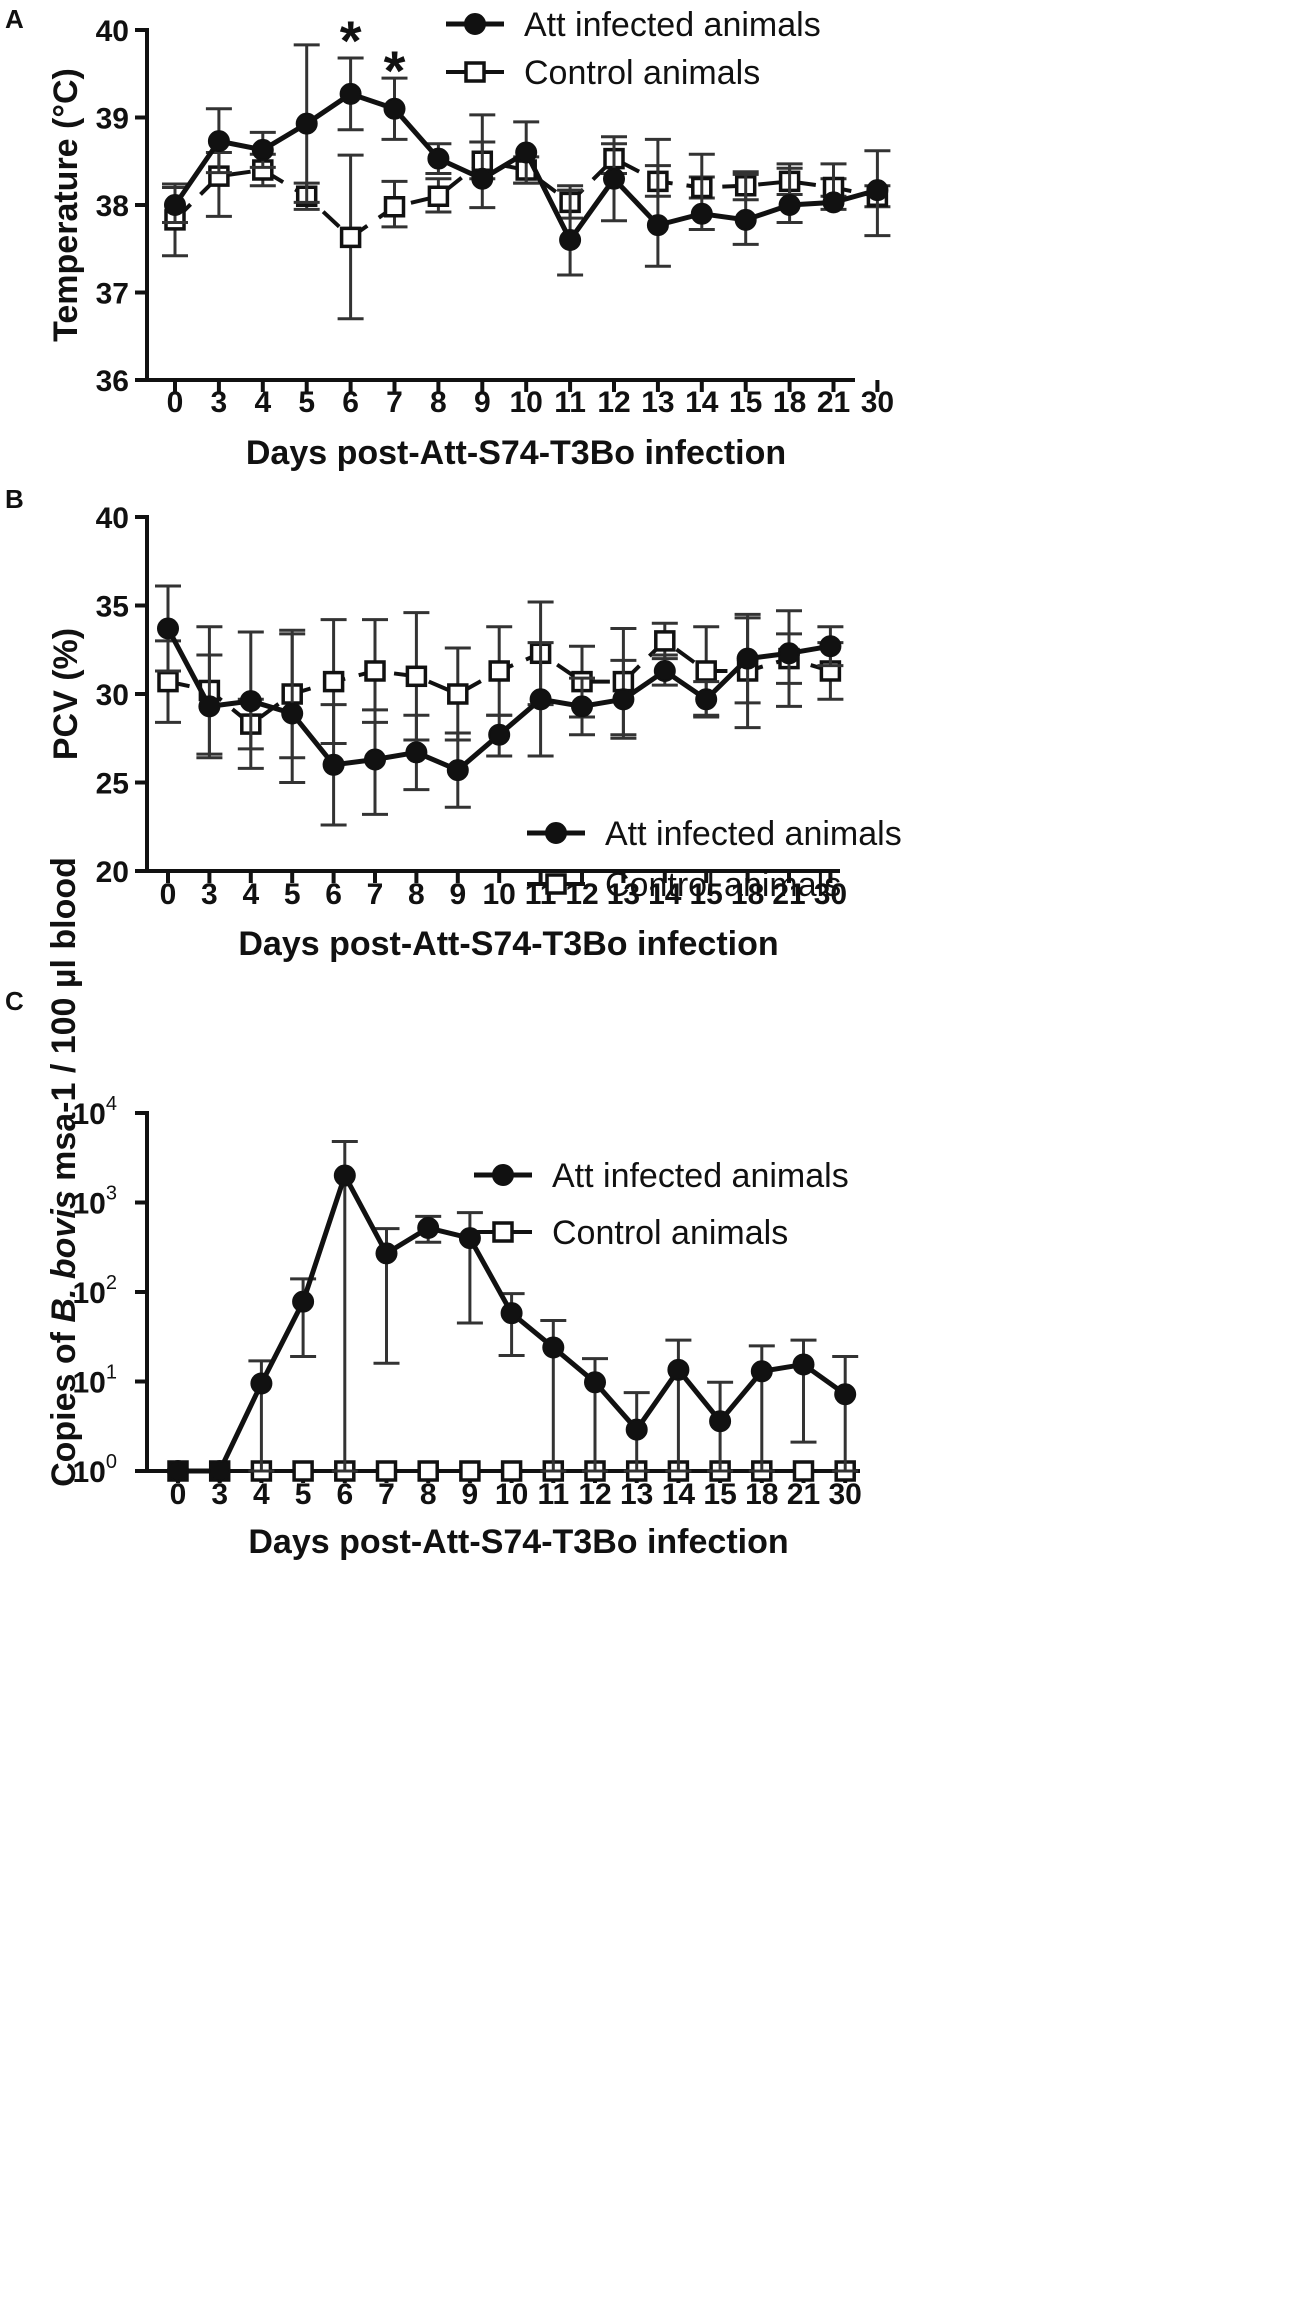 The image size is (1292, 2320). Describe the element at coordinates (714, 859) in the screenshot. I see `legend: Att infected animals Control animals` at that location.